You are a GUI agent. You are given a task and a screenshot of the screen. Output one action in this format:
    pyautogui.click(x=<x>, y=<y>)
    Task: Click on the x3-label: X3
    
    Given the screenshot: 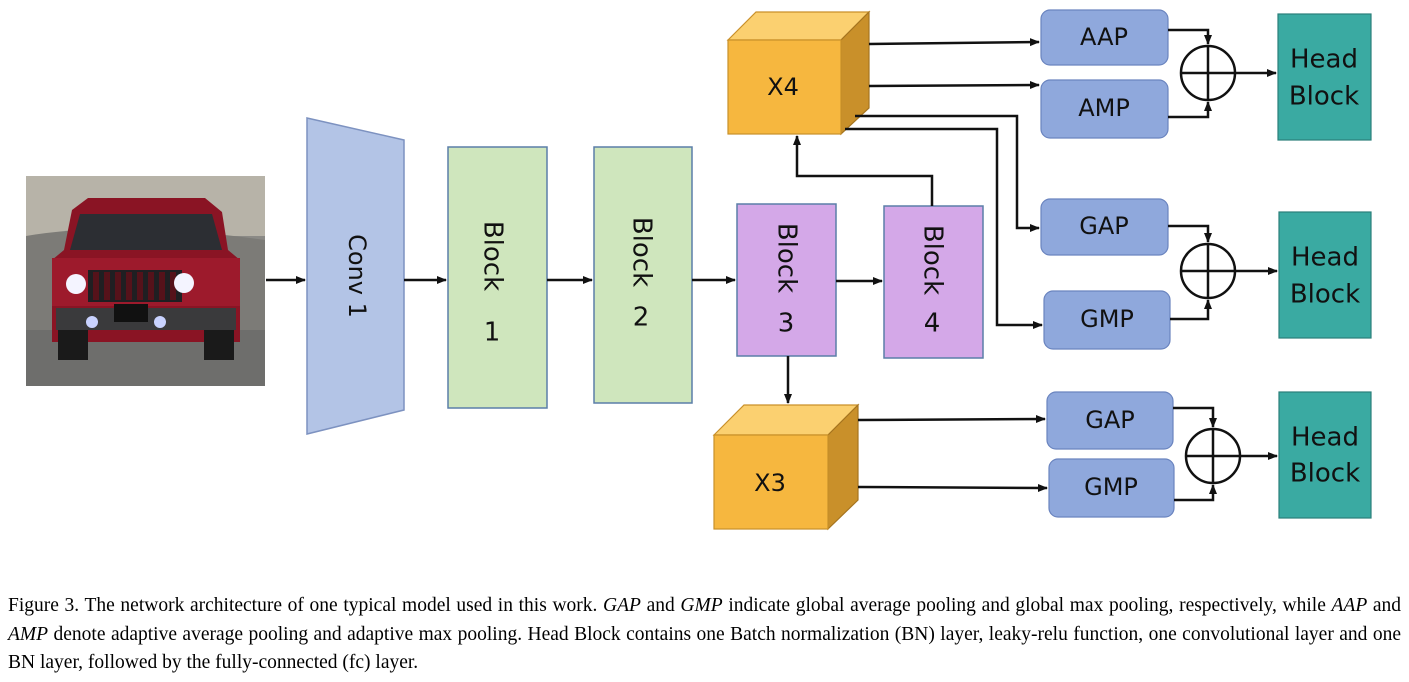 What is the action you would take?
    pyautogui.click(x=770, y=483)
    